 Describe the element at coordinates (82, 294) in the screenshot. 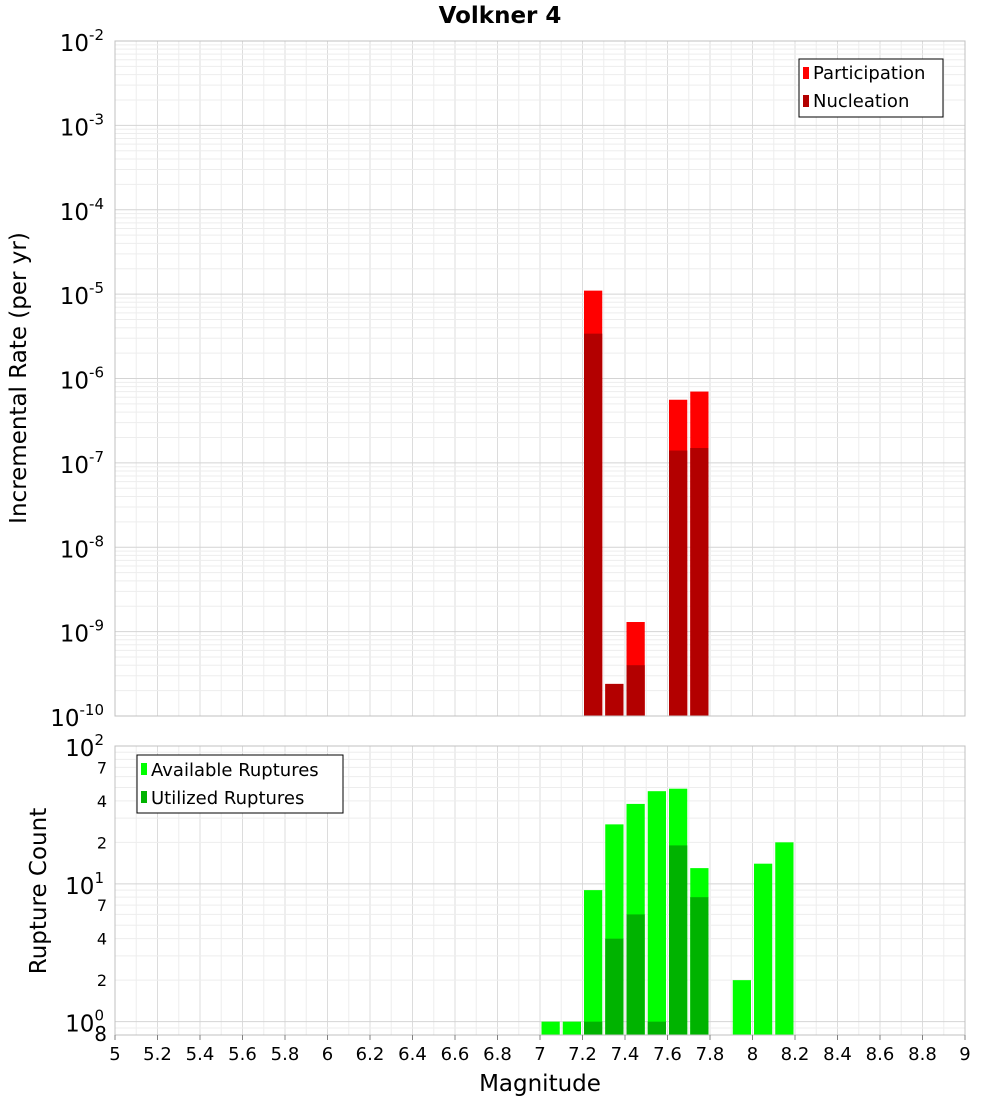

I see `top-y-tick-label: 10⁻⁵` at that location.